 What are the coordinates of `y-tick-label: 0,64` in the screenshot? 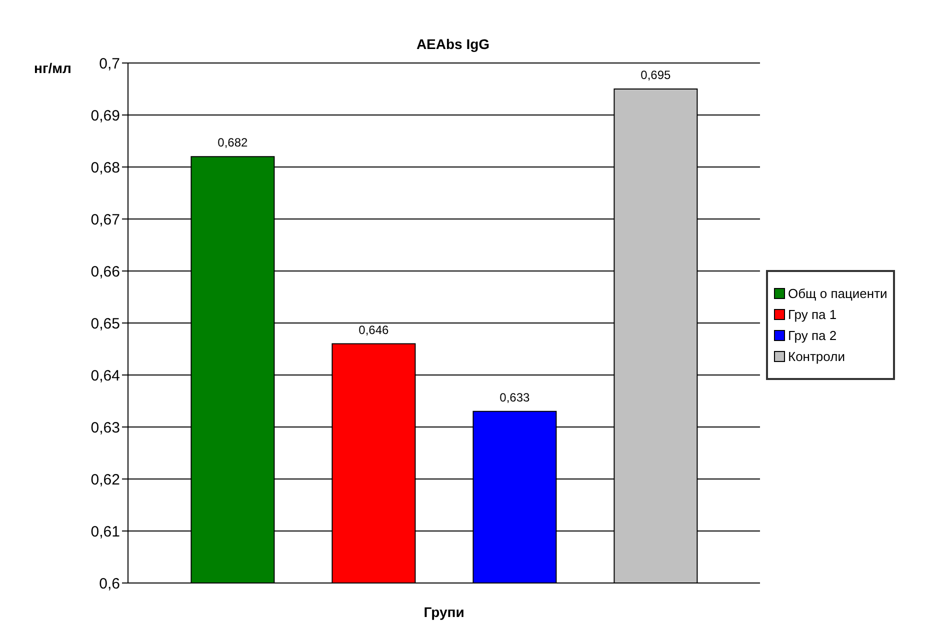 It's located at (105, 375).